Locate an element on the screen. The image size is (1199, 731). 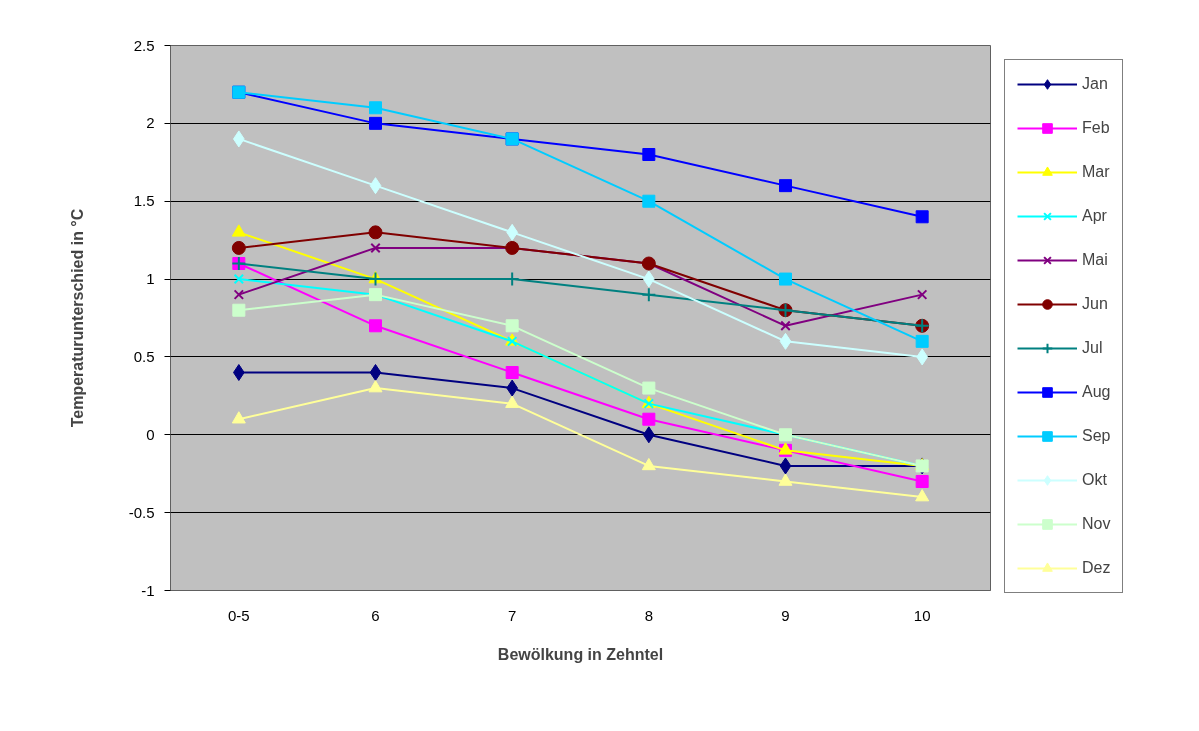
legend-label: Aug is located at coordinates (1096, 392).